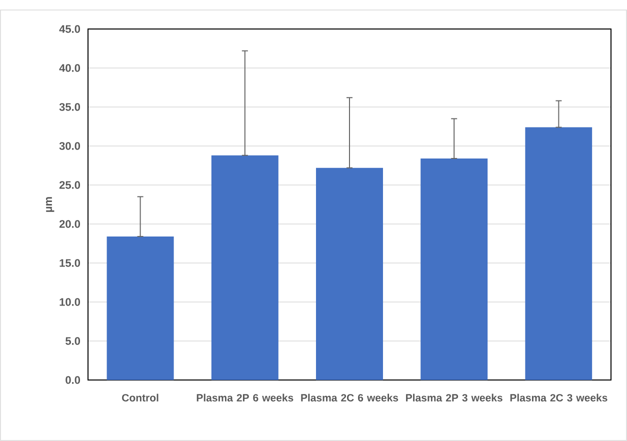  I want to click on y-tick-label: 30.0, so click(69, 146).